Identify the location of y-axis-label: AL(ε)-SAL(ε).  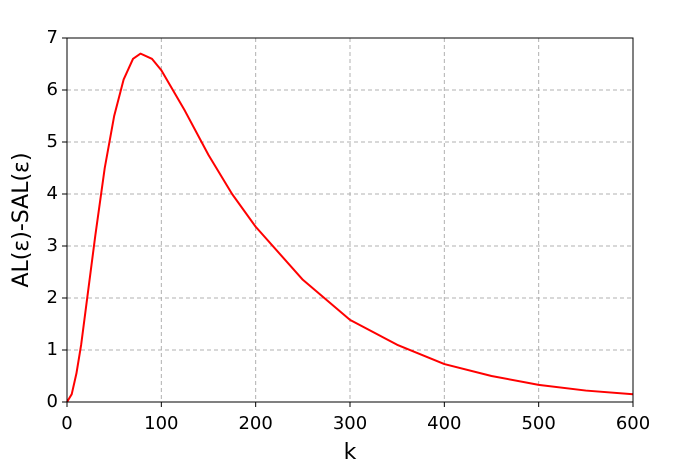
(21, 219).